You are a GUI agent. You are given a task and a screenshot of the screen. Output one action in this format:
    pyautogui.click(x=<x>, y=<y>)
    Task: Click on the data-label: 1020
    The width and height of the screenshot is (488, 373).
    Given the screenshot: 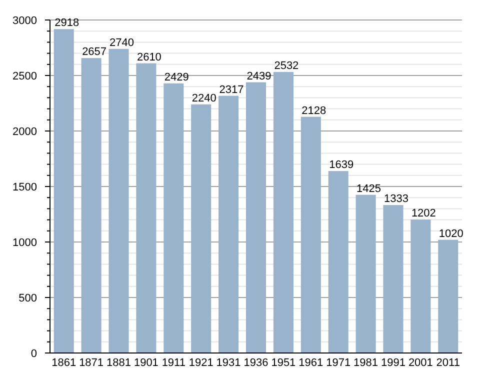 What is the action you would take?
    pyautogui.click(x=451, y=234)
    